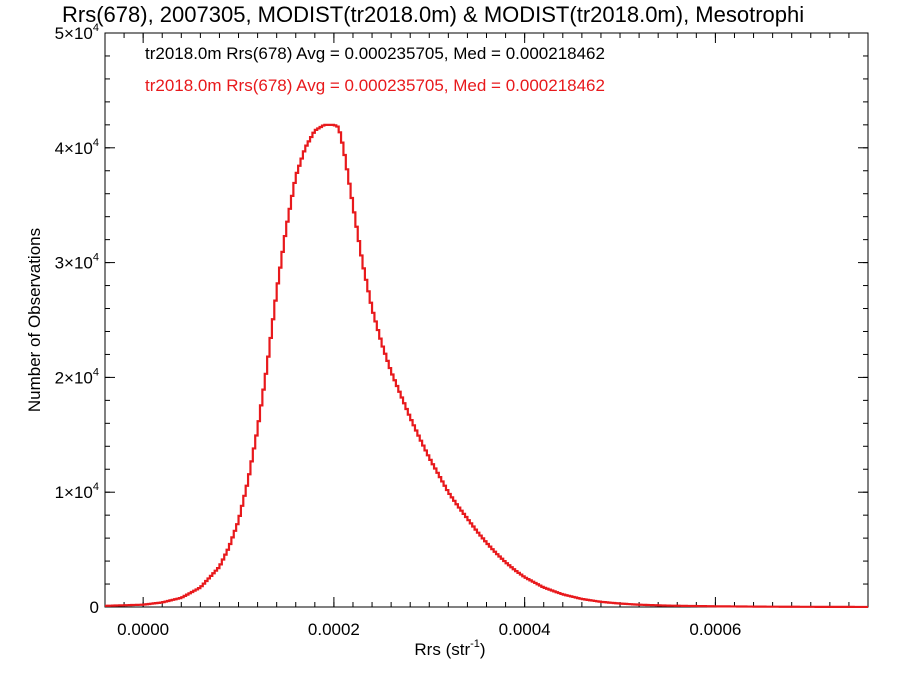  What do you see at coordinates (34, 320) in the screenshot?
I see `y-axis-label: Number of Observations` at bounding box center [34, 320].